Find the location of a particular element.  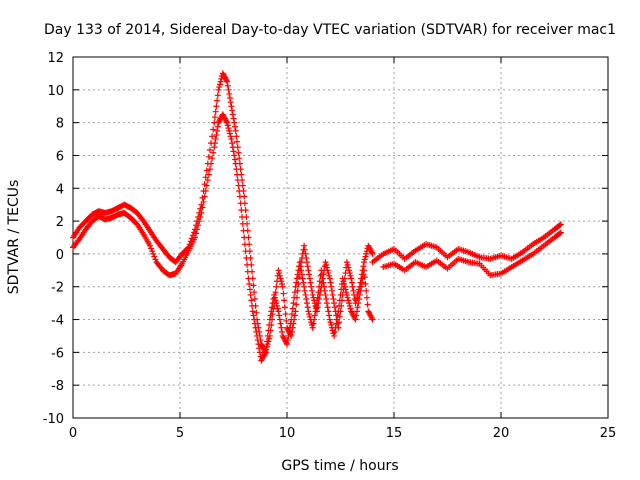

x-tick-label: 25 is located at coordinates (608, 433).